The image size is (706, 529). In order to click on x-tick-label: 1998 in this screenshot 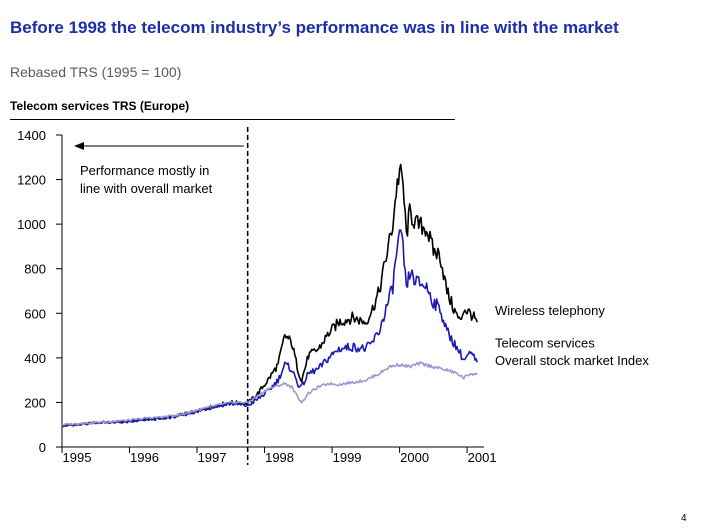, I will do `click(279, 457)`.